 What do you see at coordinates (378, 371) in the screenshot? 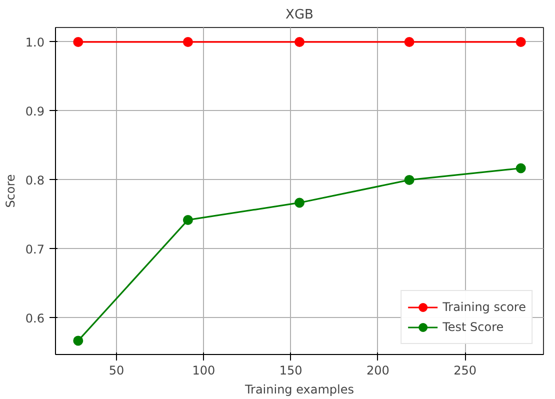
I see `x-tick-label: 200` at bounding box center [378, 371].